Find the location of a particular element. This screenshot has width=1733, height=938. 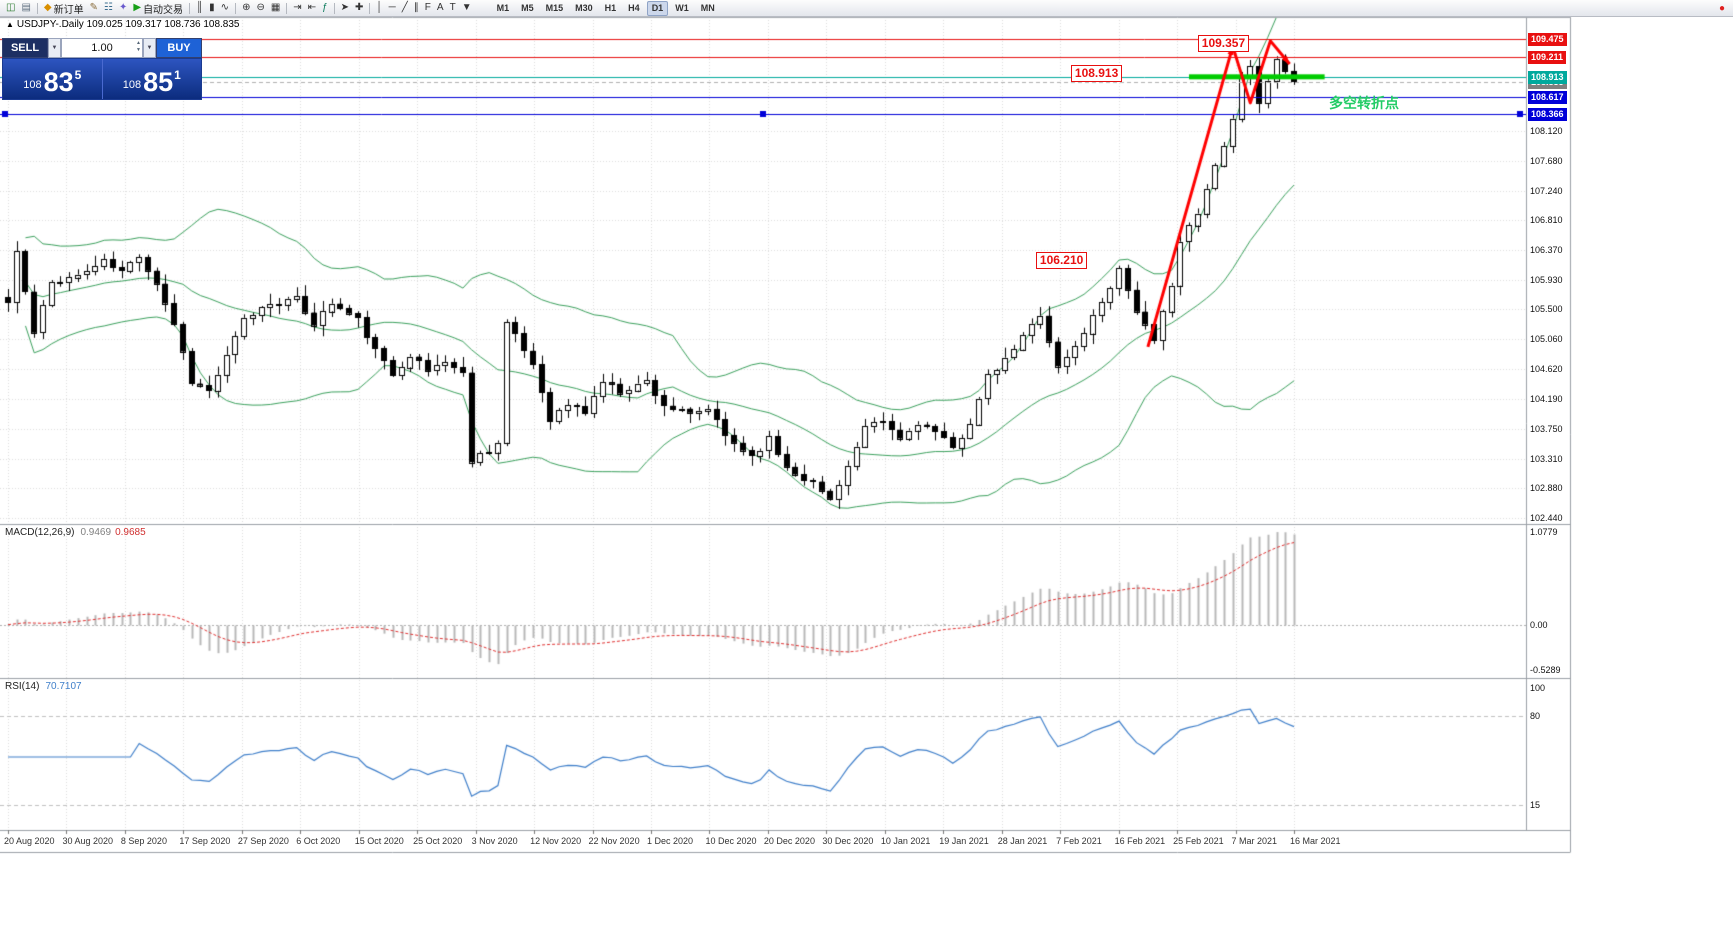

text-button: A is located at coordinates (440, 8).